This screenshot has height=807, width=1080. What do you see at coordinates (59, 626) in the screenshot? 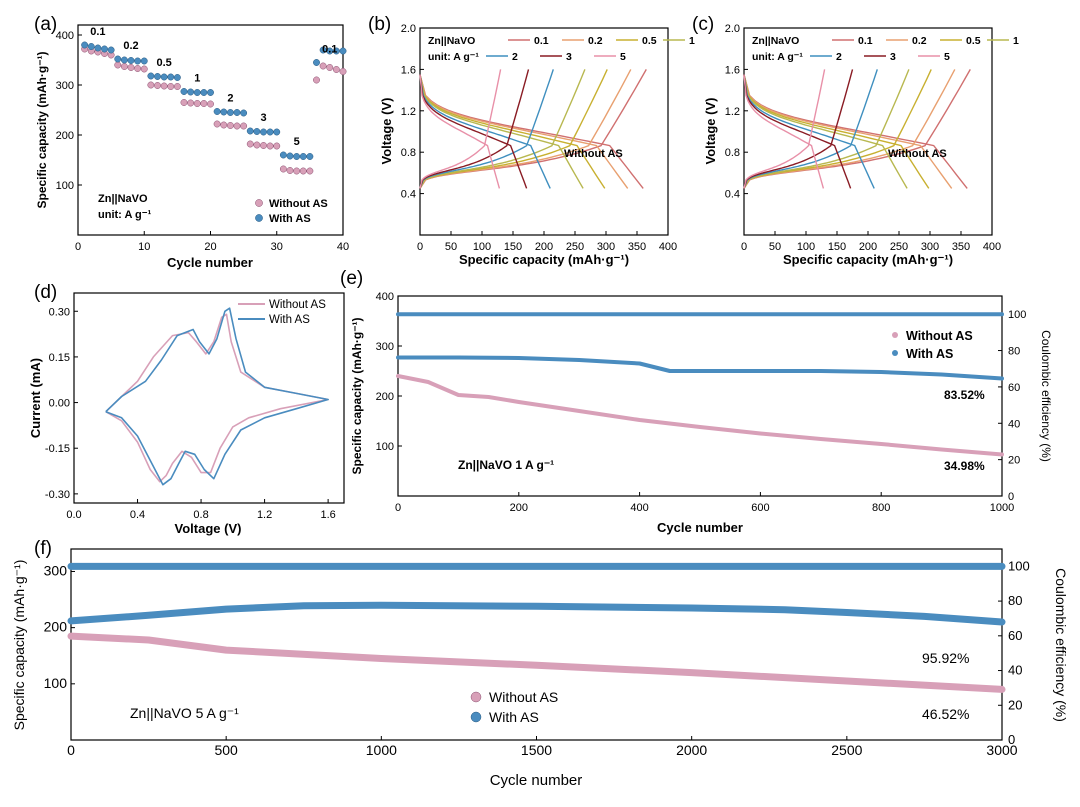
I see `y-ticks: 100 200 300` at bounding box center [59, 626].